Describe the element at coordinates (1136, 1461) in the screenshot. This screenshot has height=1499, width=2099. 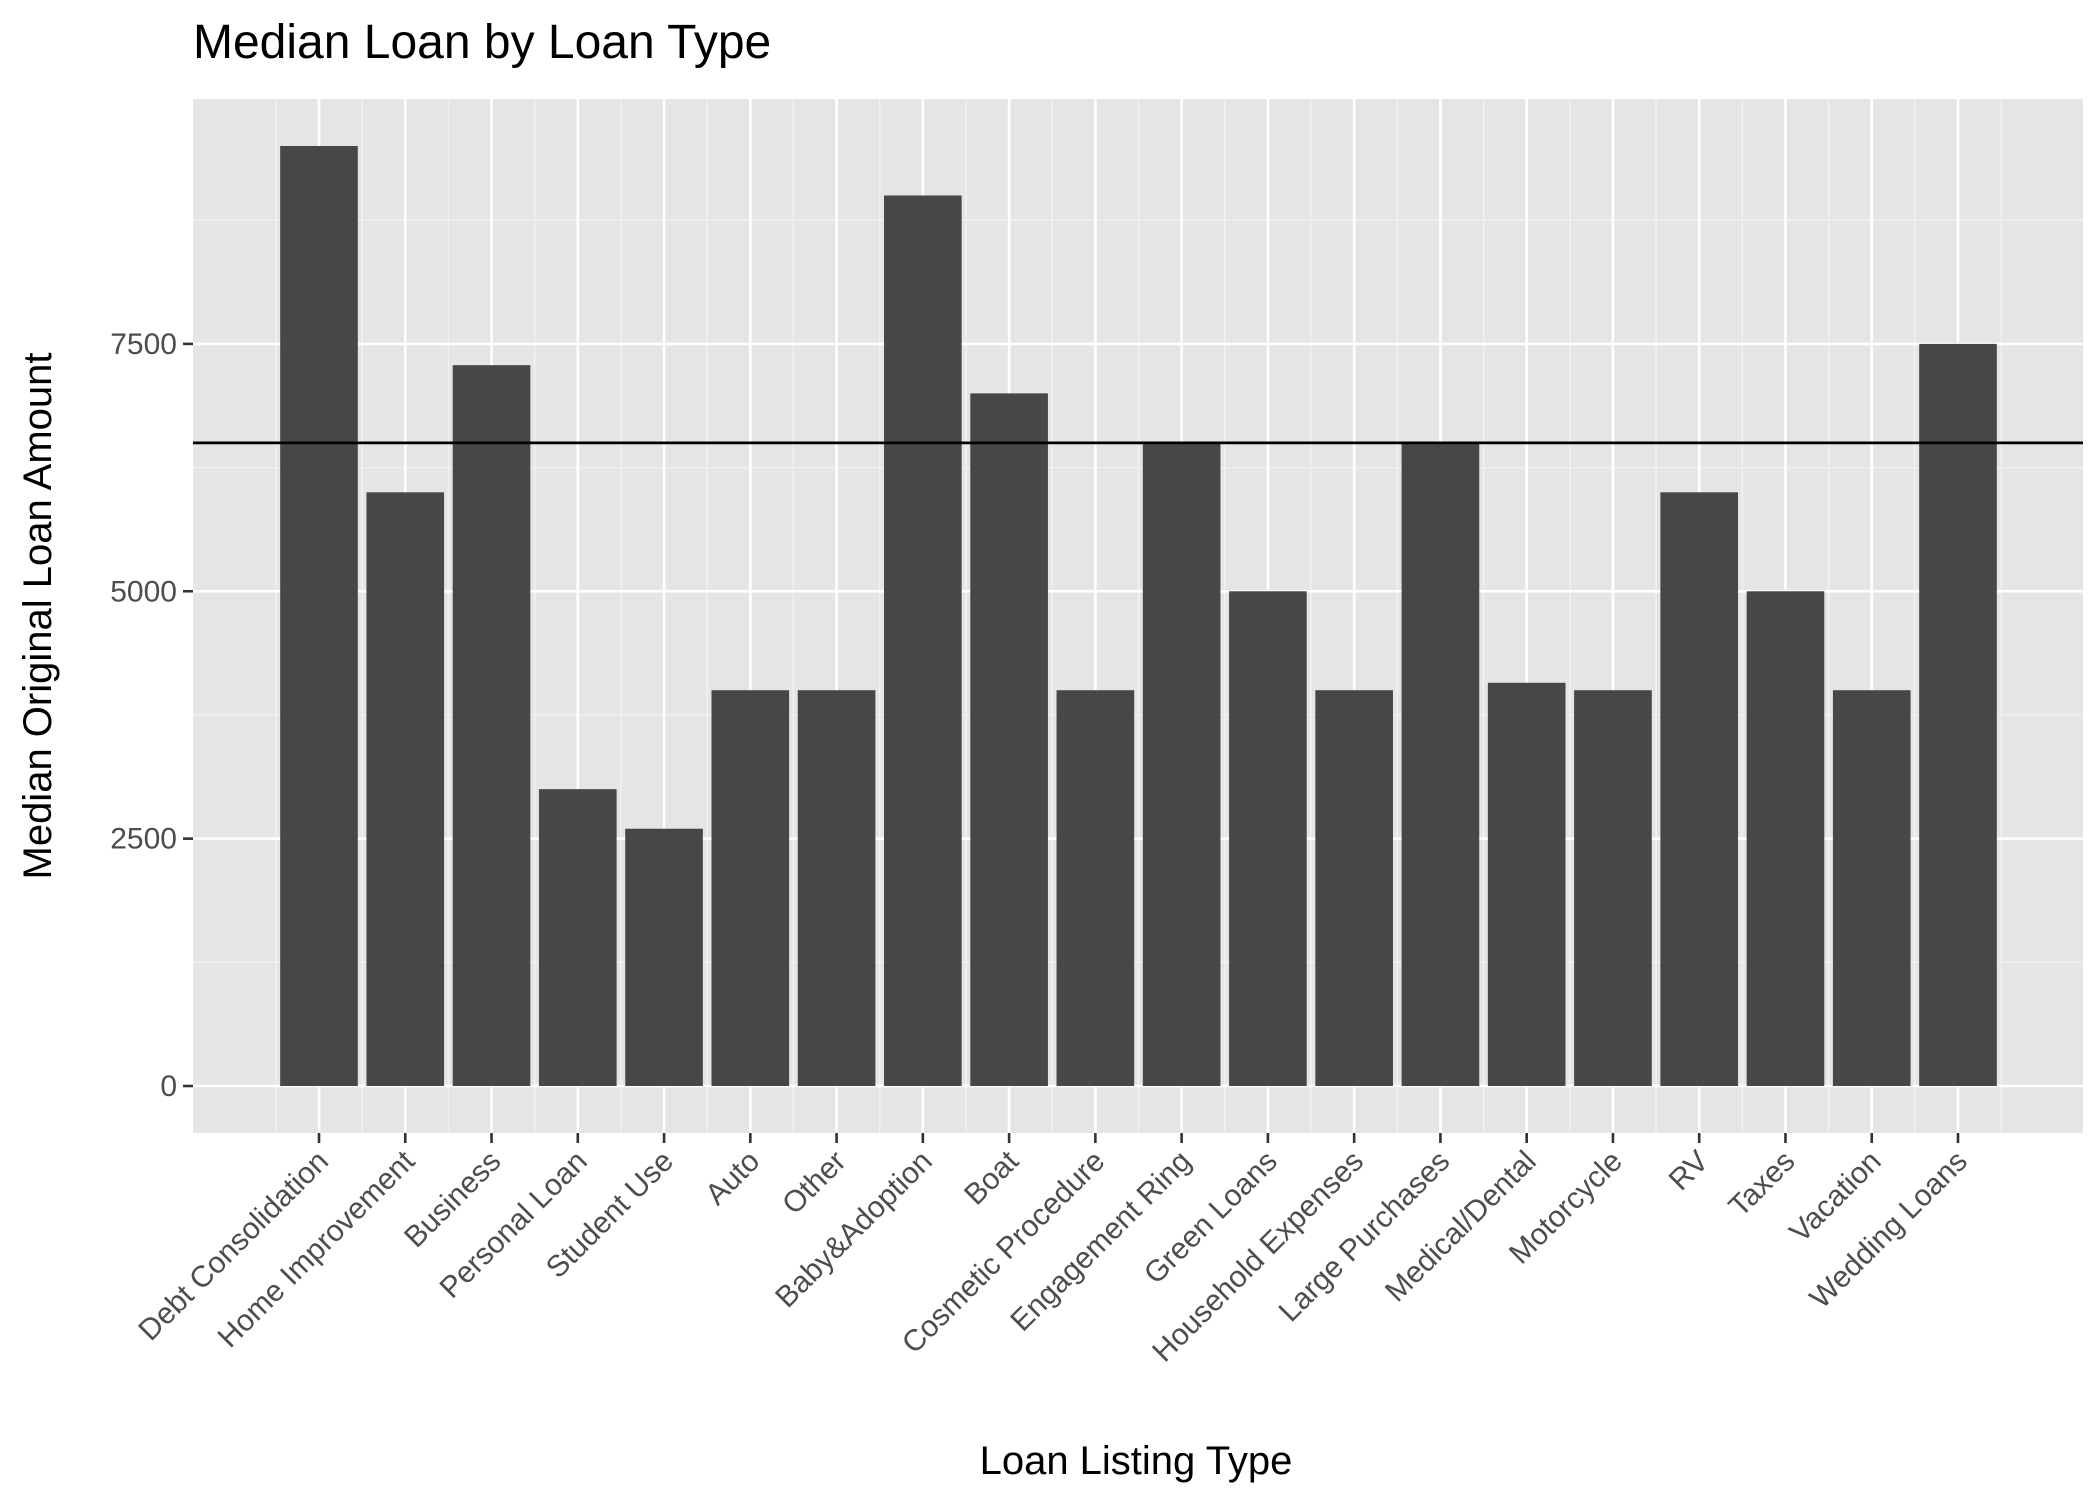
I see `x-axis-title: Loan Listing Type` at that location.